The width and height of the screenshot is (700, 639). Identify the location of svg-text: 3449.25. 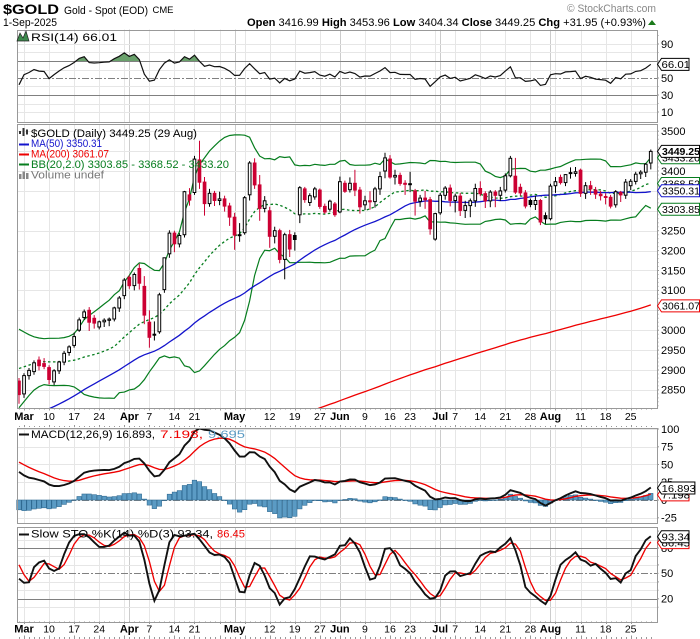
(681, 152).